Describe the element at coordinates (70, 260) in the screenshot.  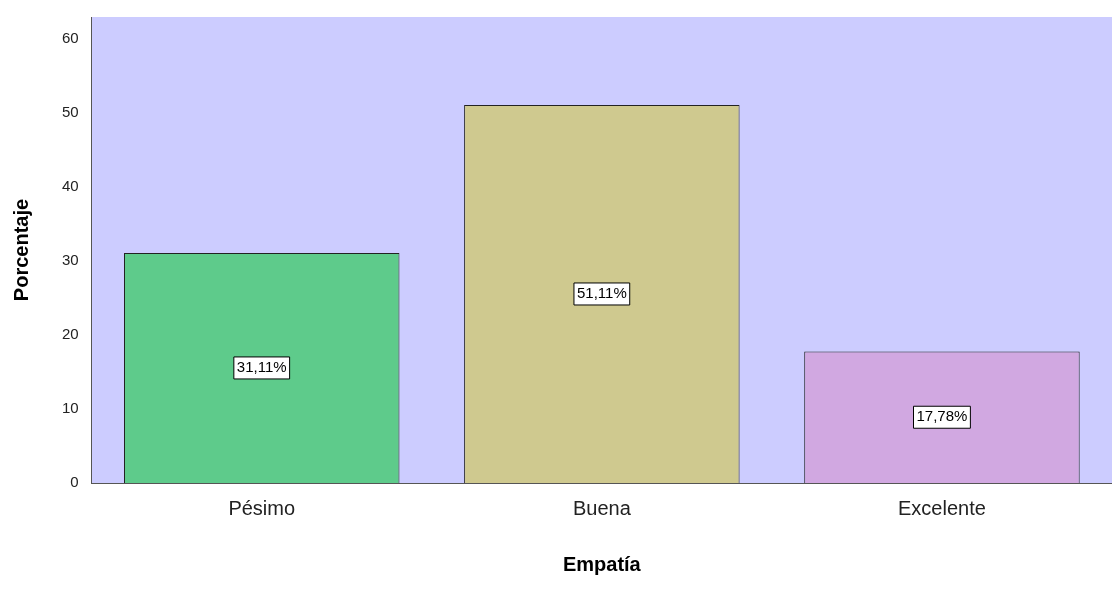
I see `y-tick-label: 30` at that location.